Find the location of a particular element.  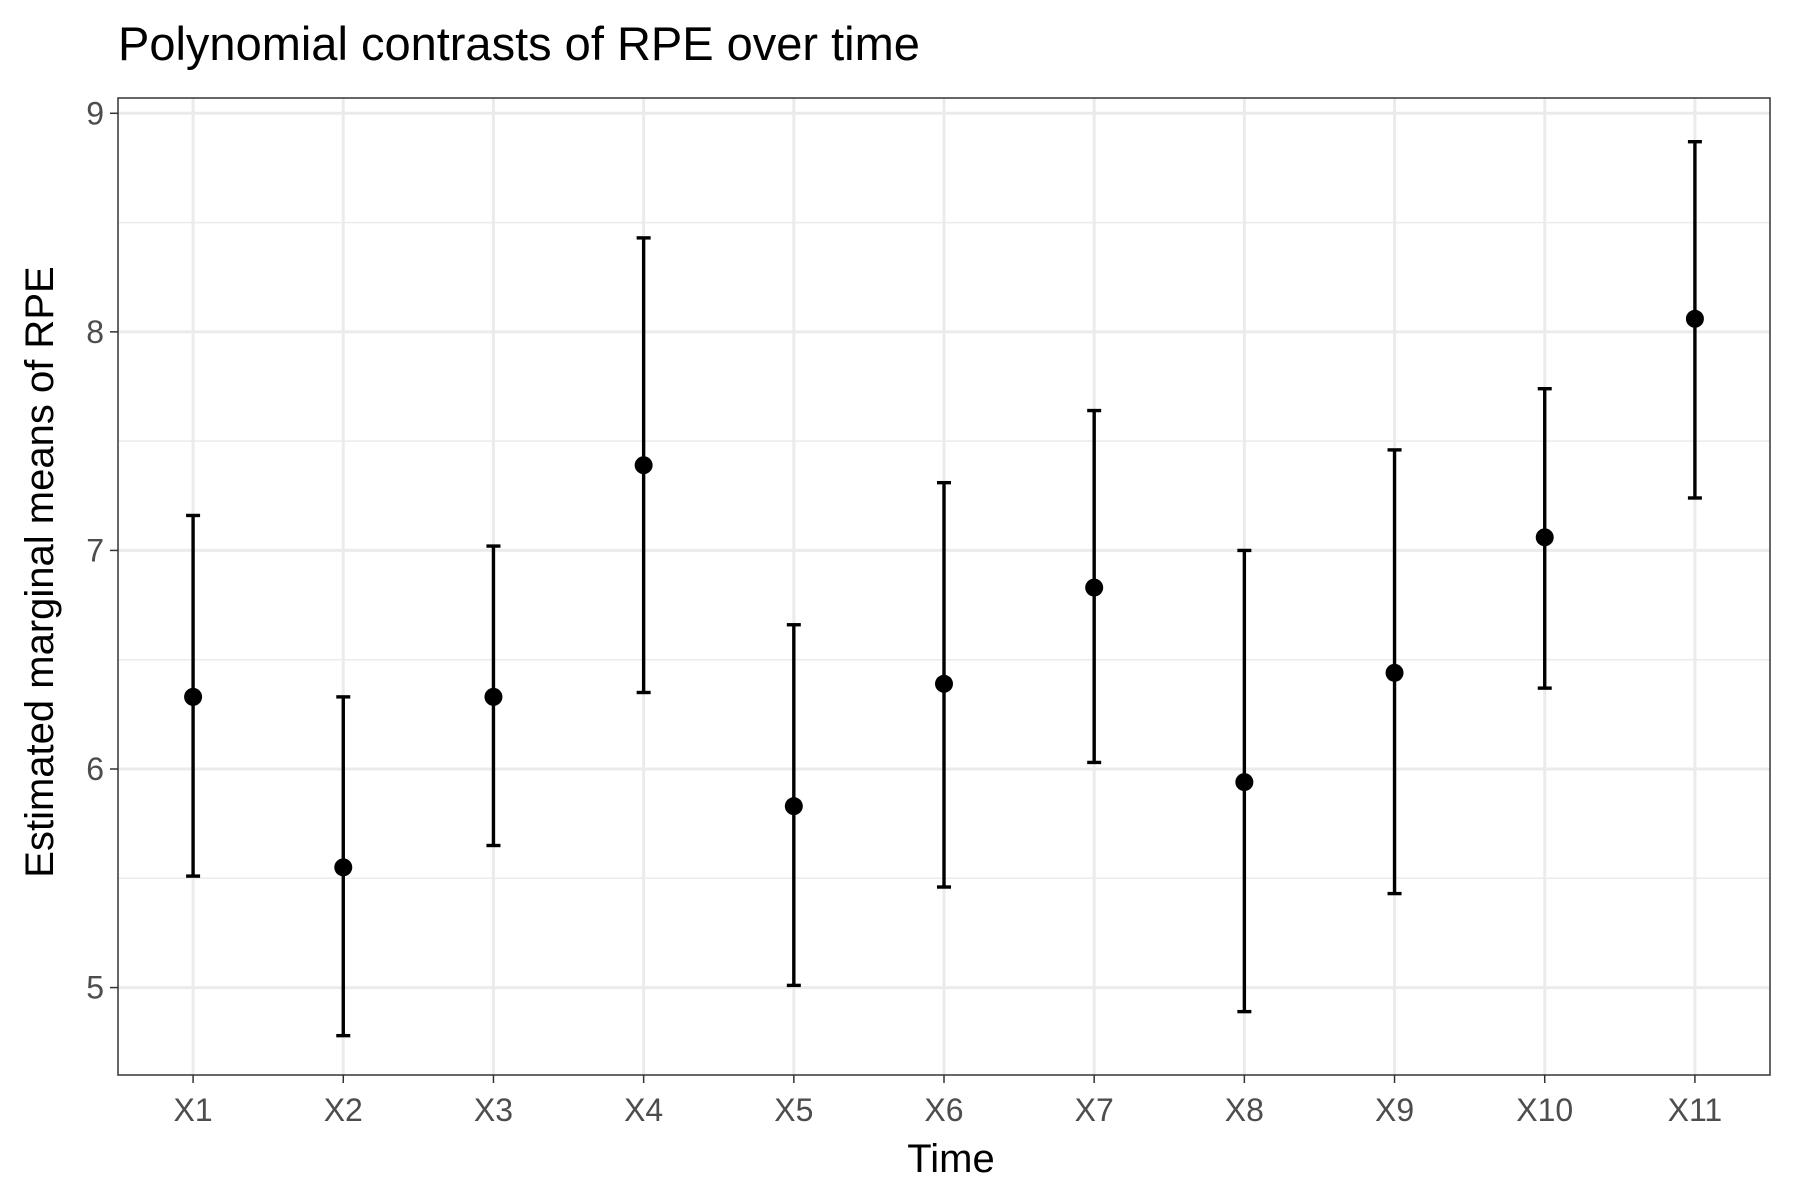

x-tick-label: X10 is located at coordinates (1544, 1110).